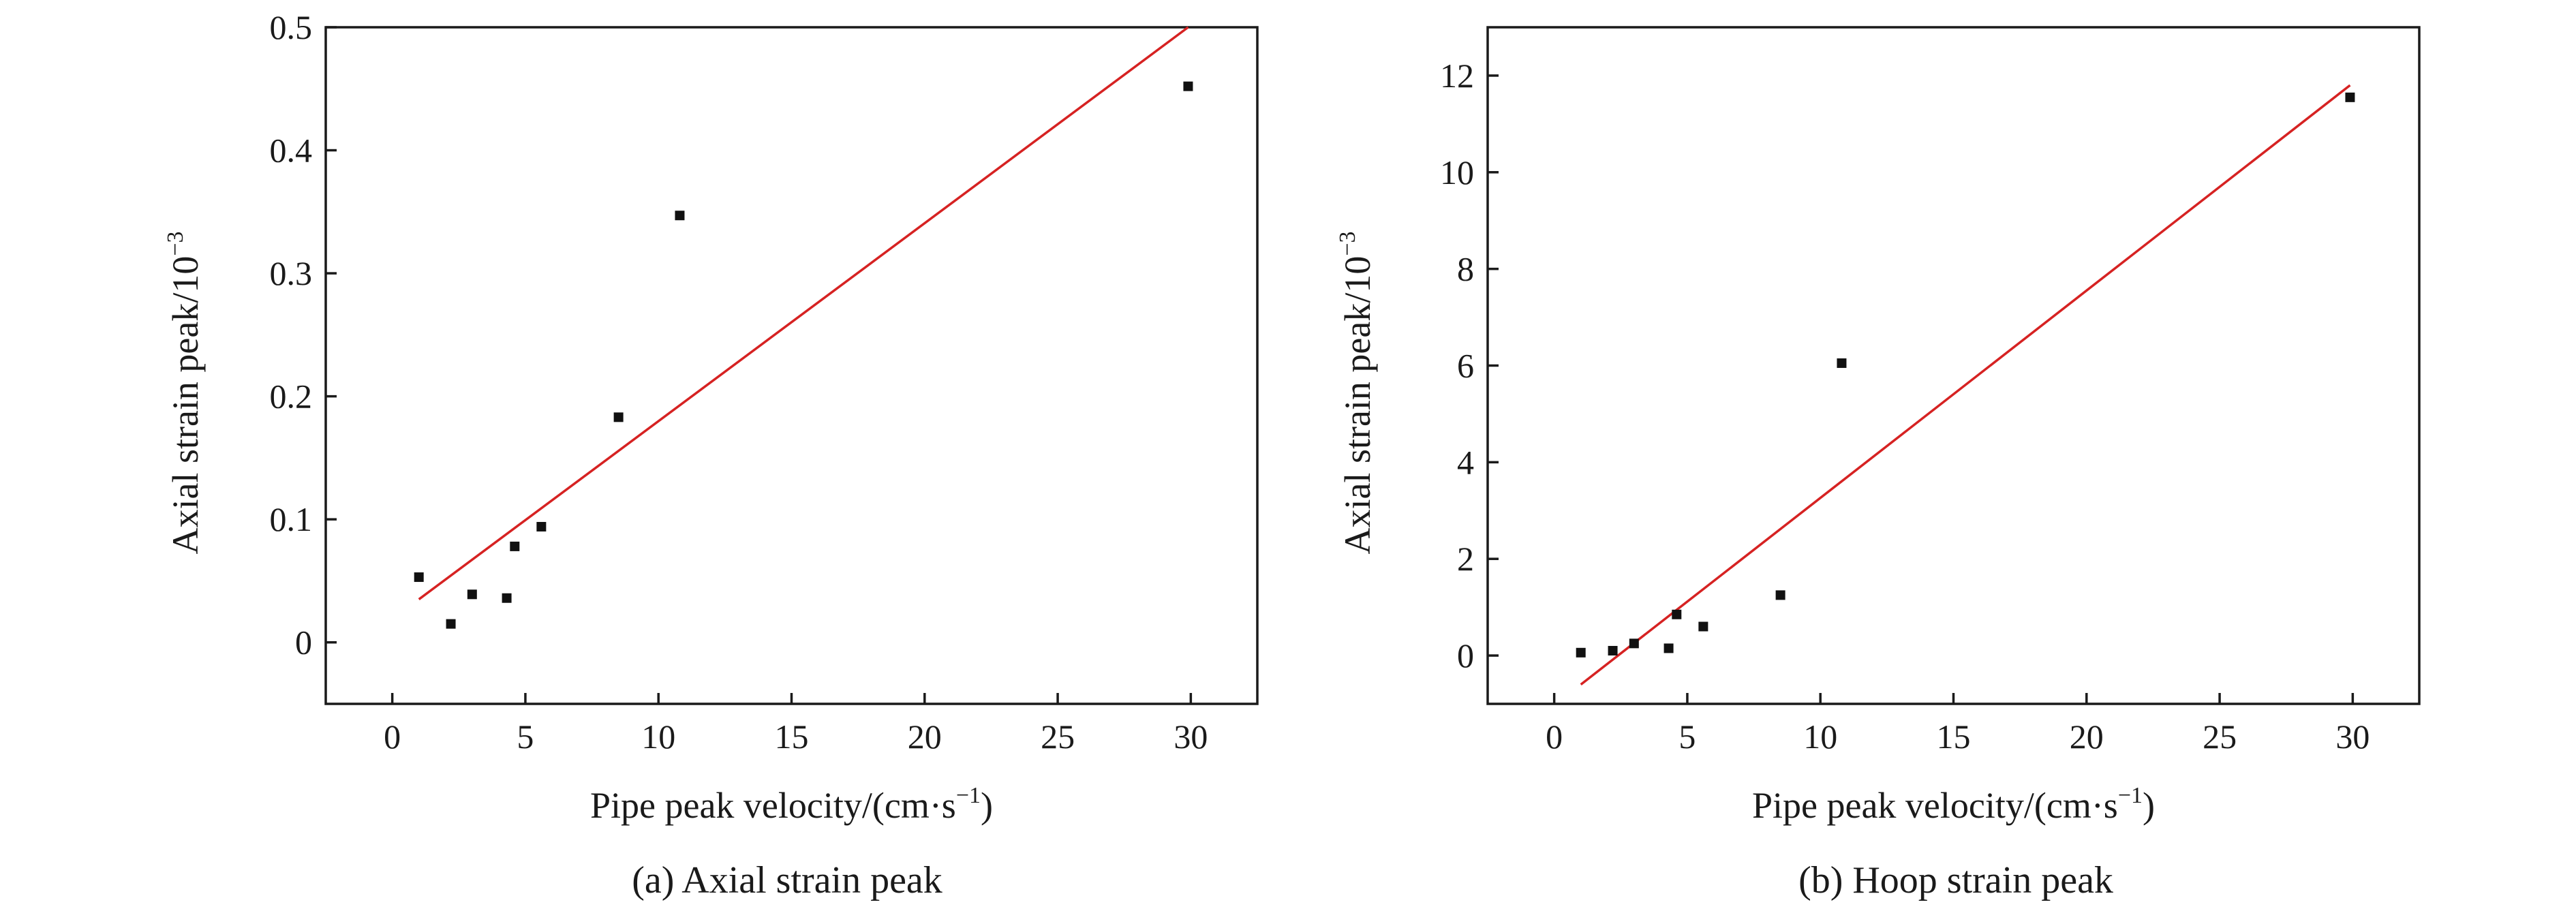  What do you see at coordinates (1466, 559) in the screenshot?
I see `y-tick-label: 2` at bounding box center [1466, 559].